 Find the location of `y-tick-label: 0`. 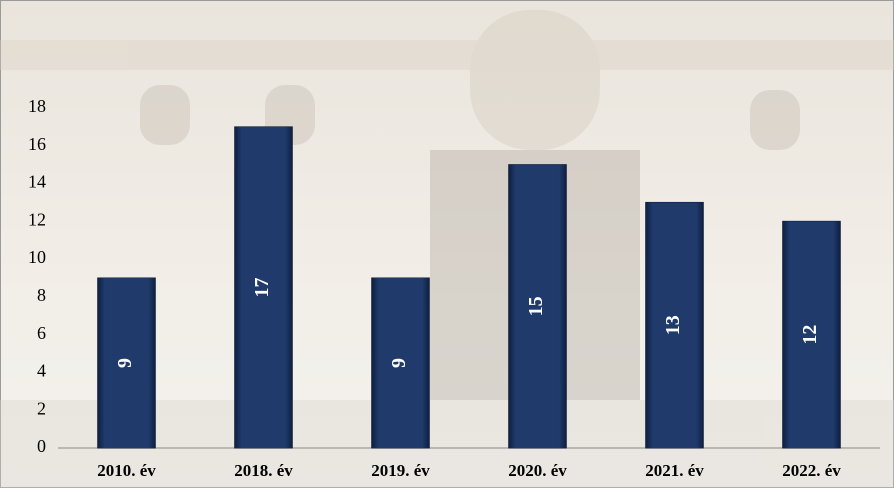

y-tick-label: 0 is located at coordinates (41, 446).